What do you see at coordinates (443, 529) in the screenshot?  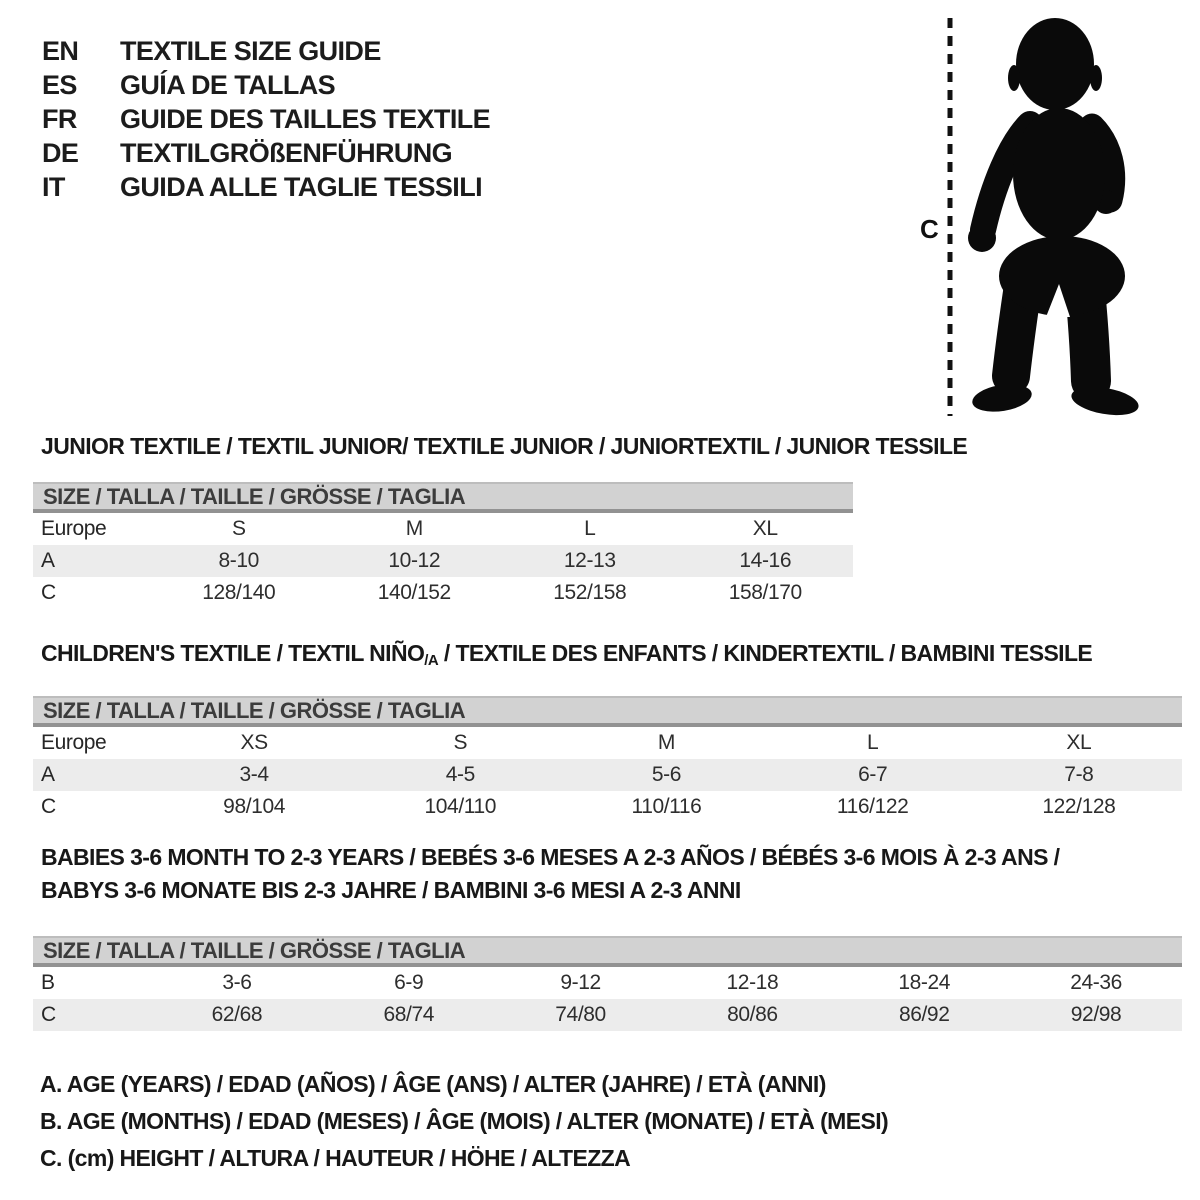 I see `table-row: Europe S M L XL` at bounding box center [443, 529].